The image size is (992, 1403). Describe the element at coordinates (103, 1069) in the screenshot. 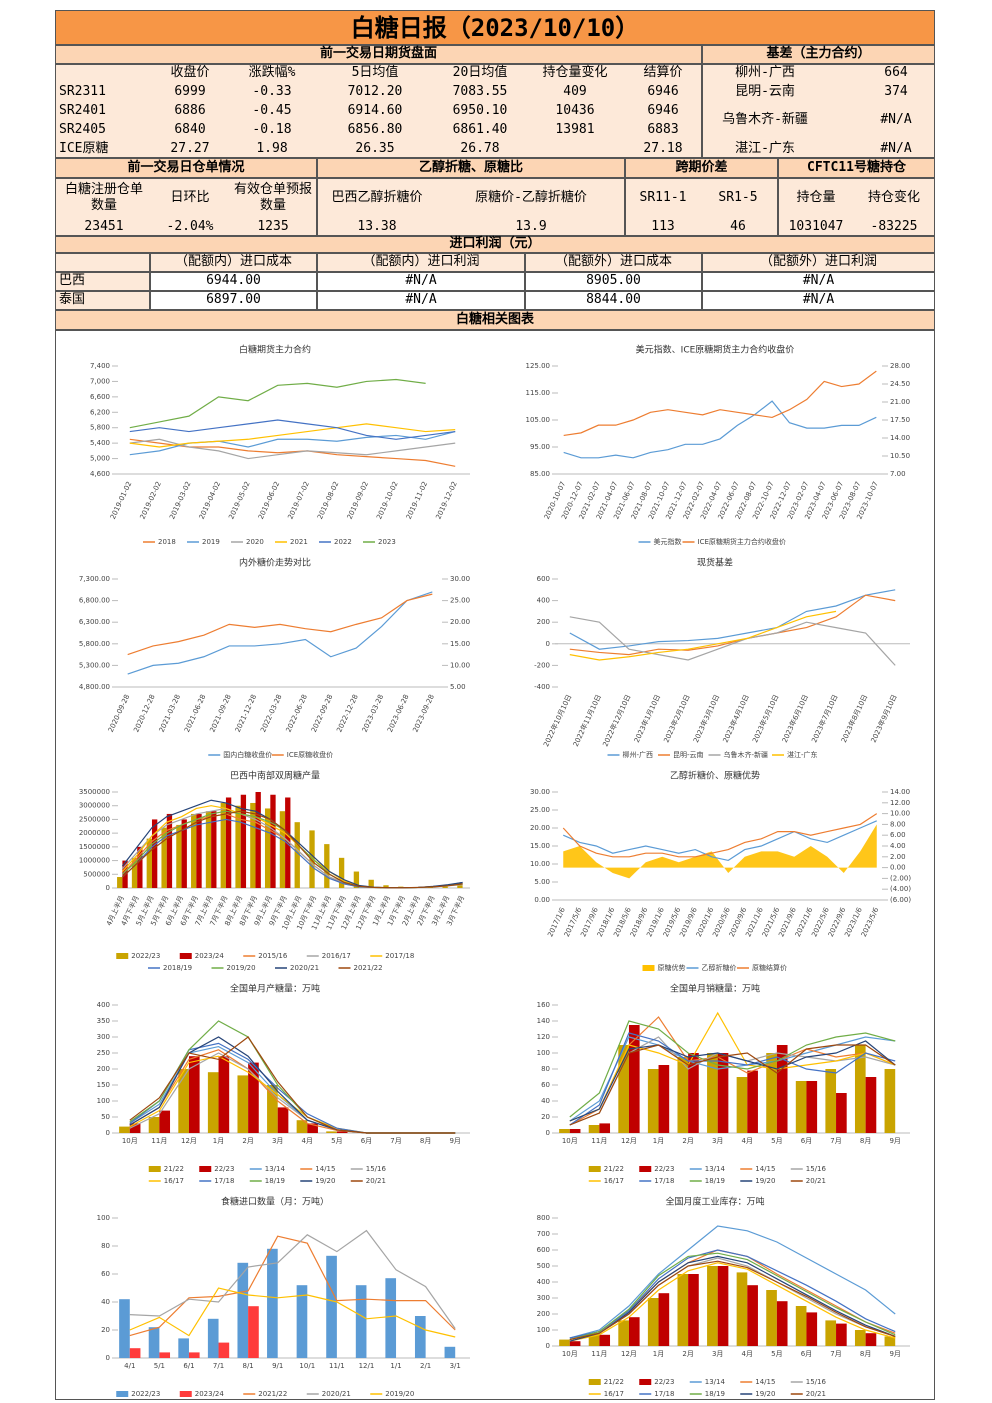

I see `y-tick-label: 200` at that location.